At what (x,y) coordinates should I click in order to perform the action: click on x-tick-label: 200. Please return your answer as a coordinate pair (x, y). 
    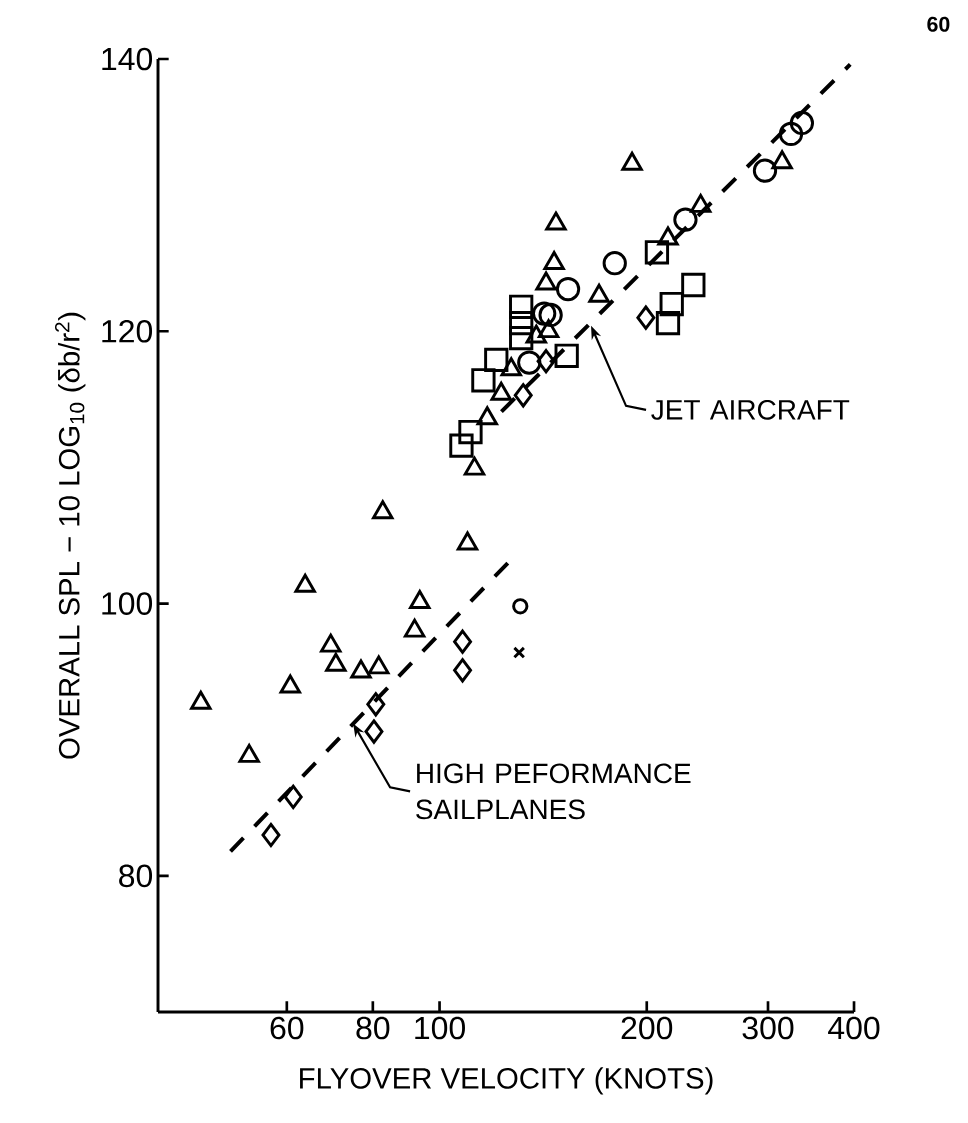
    Looking at the image, I should click on (647, 1028).